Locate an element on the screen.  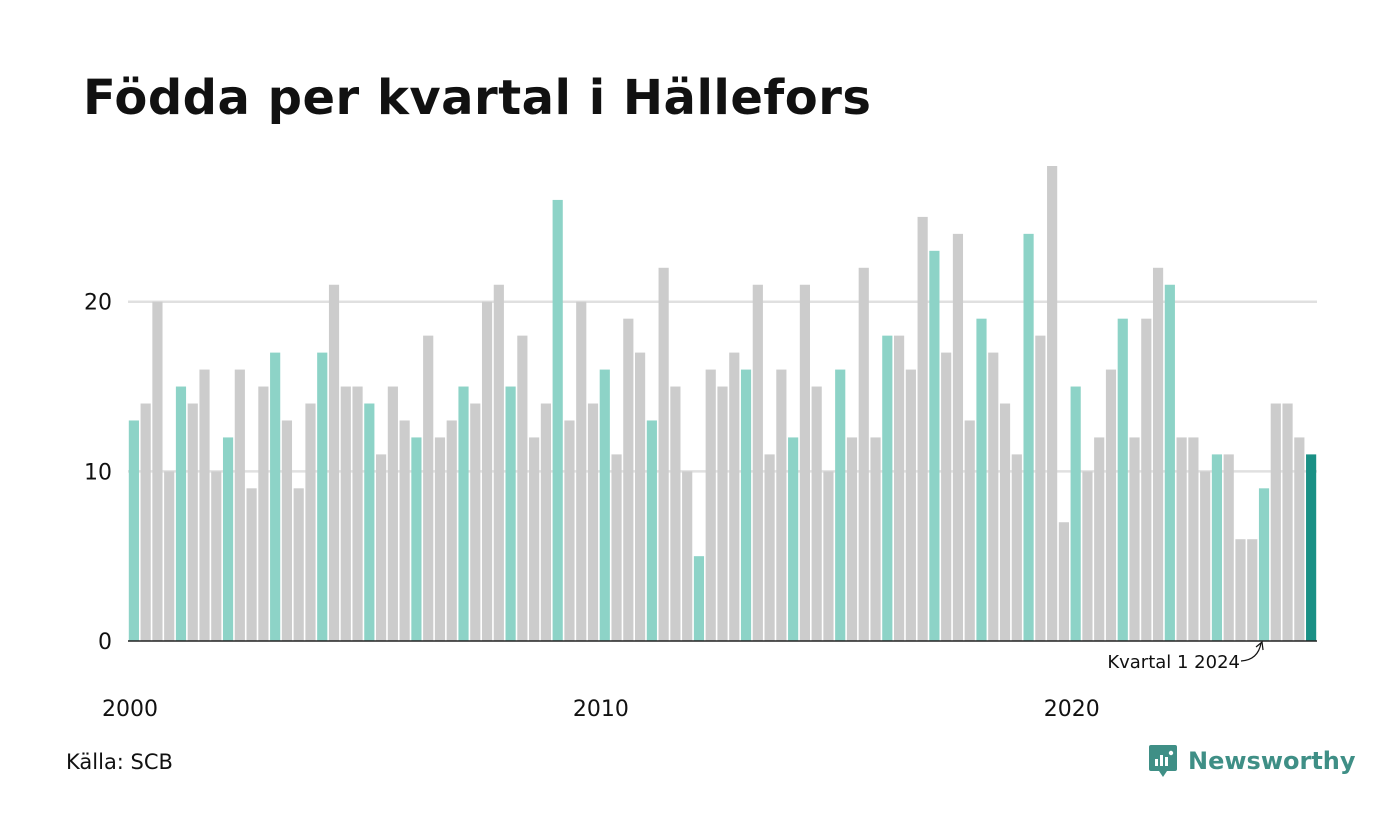
annotation-arrowhead is located at coordinates (1259, 645).